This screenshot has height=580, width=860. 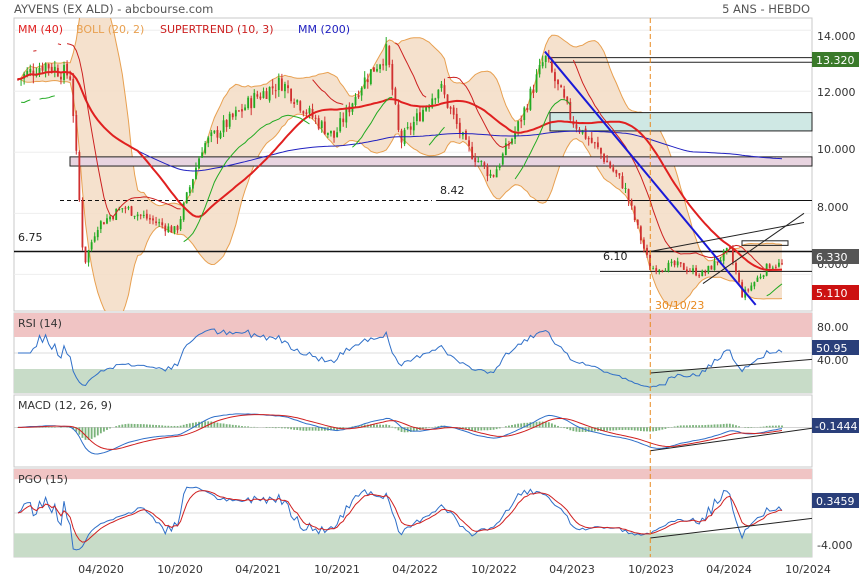 I want to click on level-label-610: 6.10, so click(x=615, y=256).